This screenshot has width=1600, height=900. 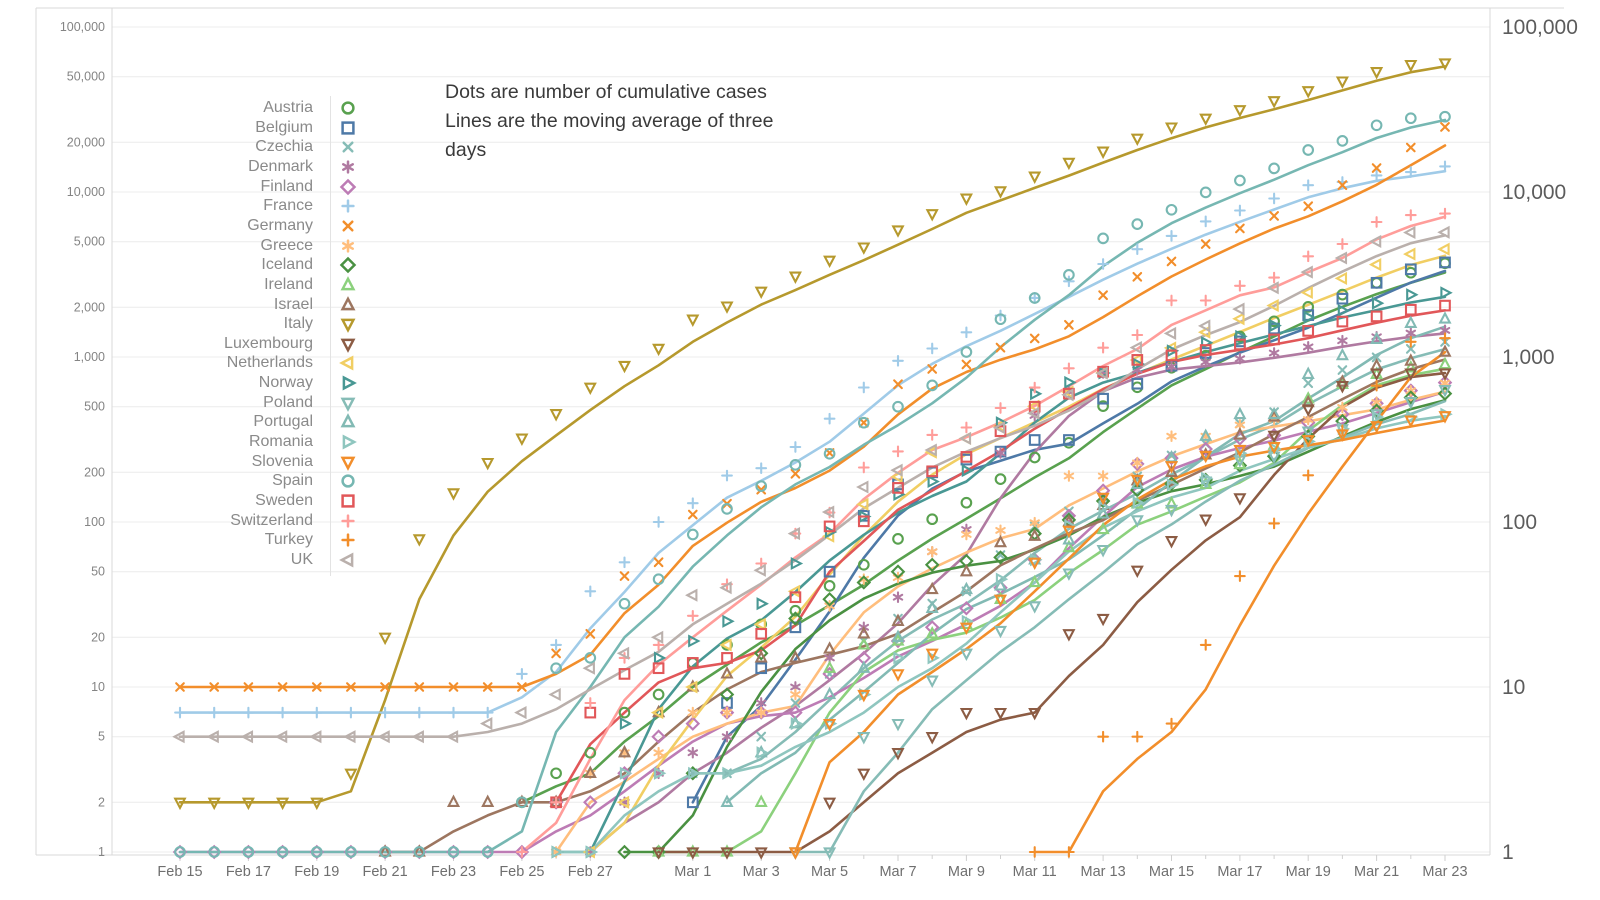 What do you see at coordinates (348, 403) in the screenshot?
I see `poland-marker-icon` at bounding box center [348, 403].